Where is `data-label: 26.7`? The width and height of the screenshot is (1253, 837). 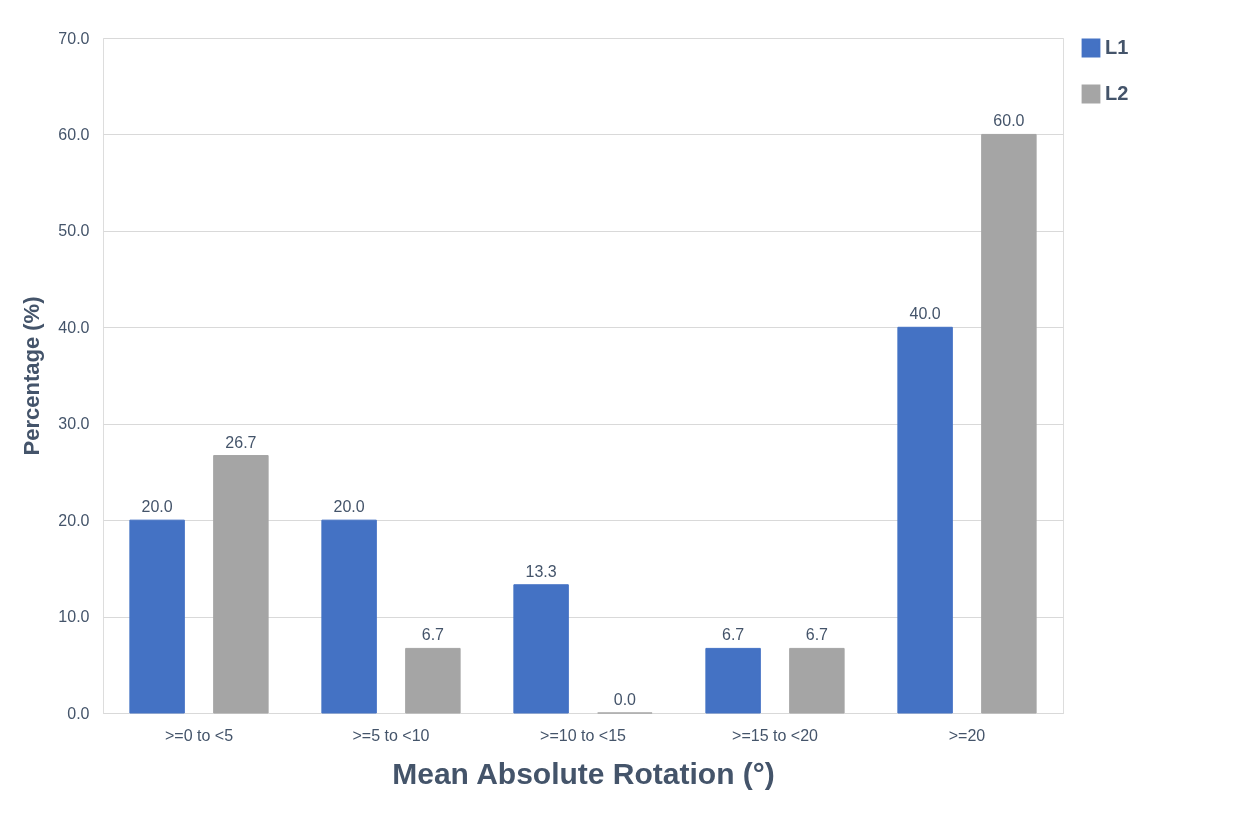
data-label: 26.7 is located at coordinates (241, 442).